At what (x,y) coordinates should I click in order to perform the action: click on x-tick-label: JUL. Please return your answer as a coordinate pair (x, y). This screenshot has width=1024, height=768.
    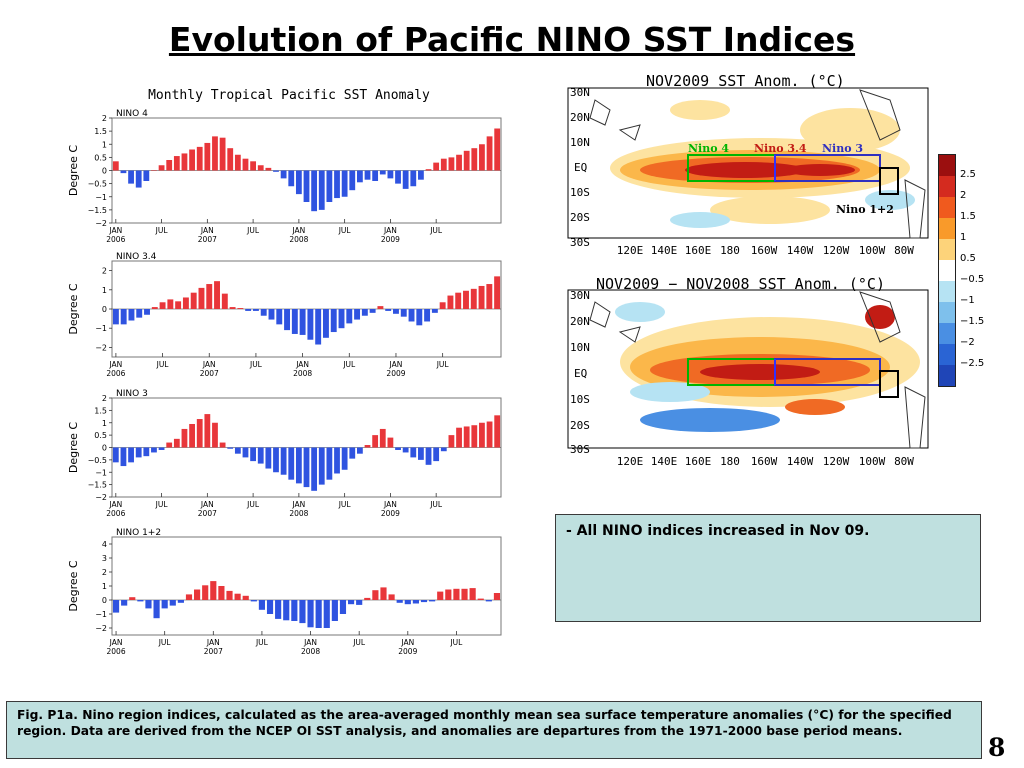
    Looking at the image, I should click on (359, 642).